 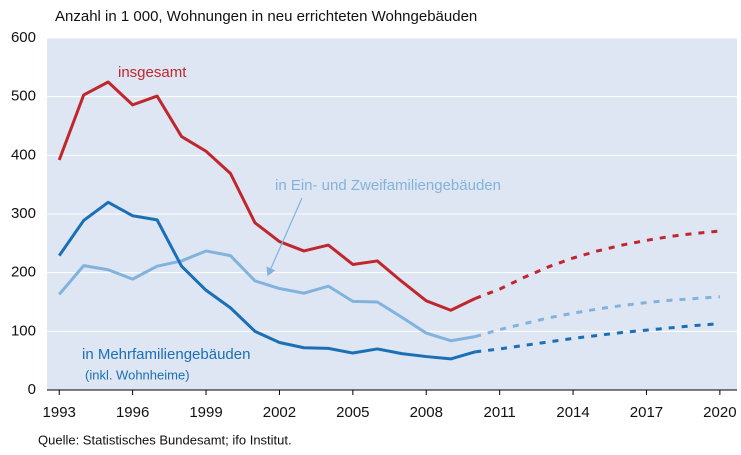 What do you see at coordinates (426, 412) in the screenshot?
I see `x-tick-label: 2008` at bounding box center [426, 412].